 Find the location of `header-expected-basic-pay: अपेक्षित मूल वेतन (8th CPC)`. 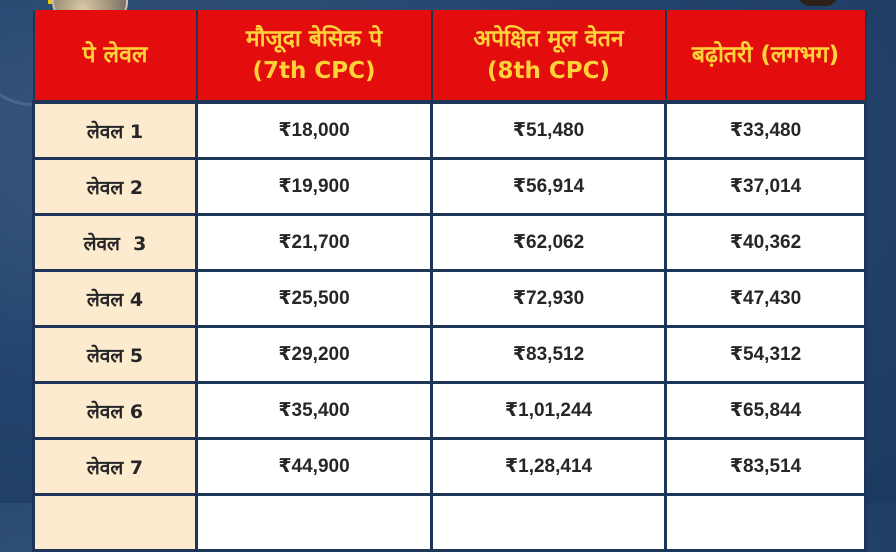

header-expected-basic-pay: अपेक्षित मूल वेतन (8th CPC) is located at coordinates (548, 57).